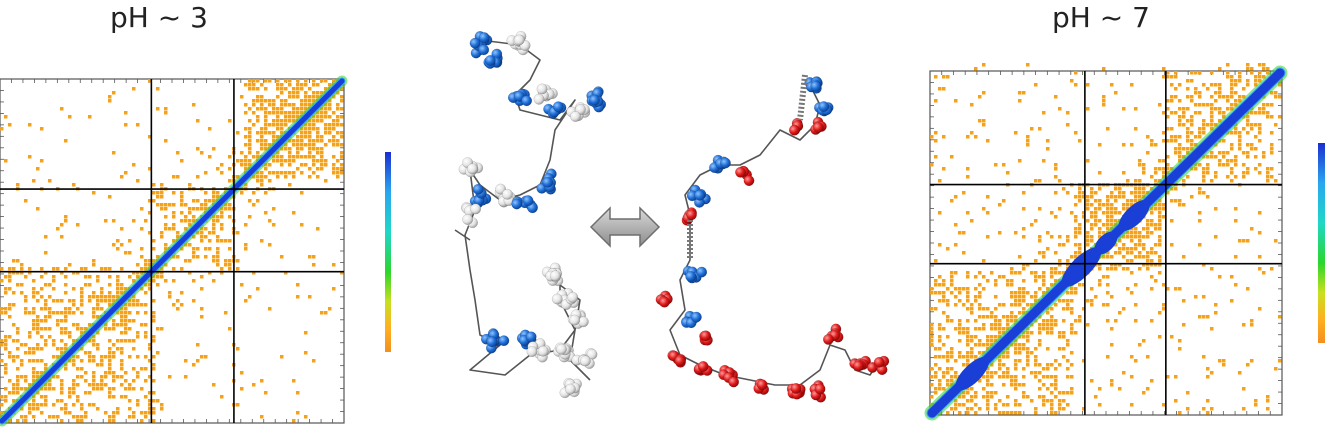 The height and width of the screenshot is (427, 1328). Describe the element at coordinates (625, 227) in the screenshot. I see `double-headed-arrow-icon` at that location.